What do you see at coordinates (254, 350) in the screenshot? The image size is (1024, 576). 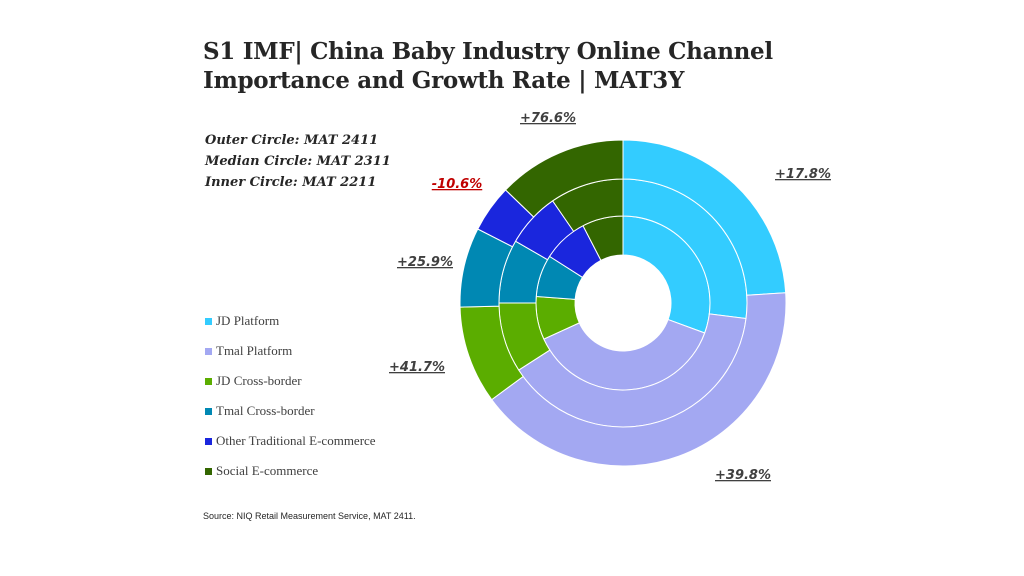 I see `legend-label: Tmal Platform` at bounding box center [254, 350].